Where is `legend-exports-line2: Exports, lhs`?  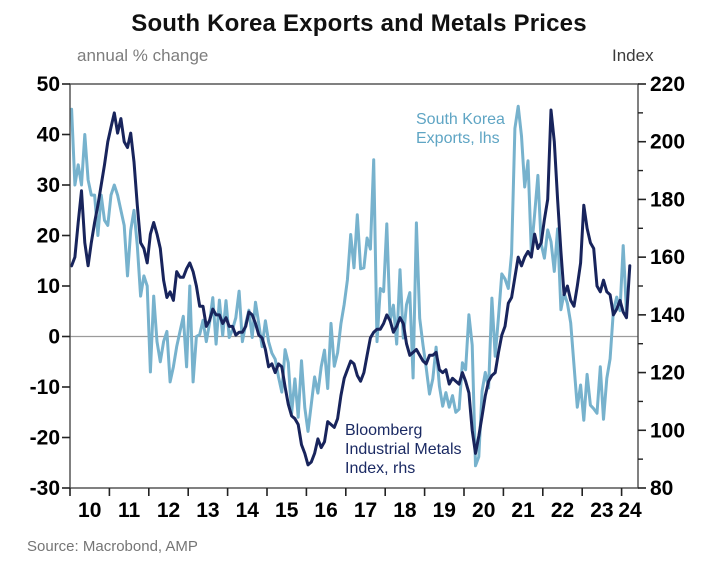 legend-exports-line2: Exports, lhs is located at coordinates (458, 138).